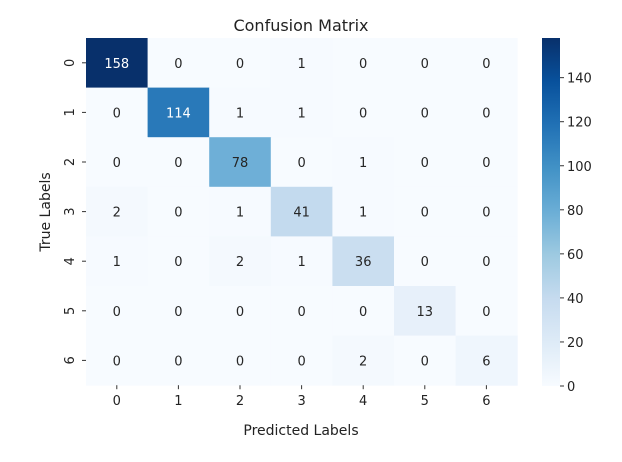 The image size is (622, 462). I want to click on cell-value-0-0: 158, so click(116, 64).